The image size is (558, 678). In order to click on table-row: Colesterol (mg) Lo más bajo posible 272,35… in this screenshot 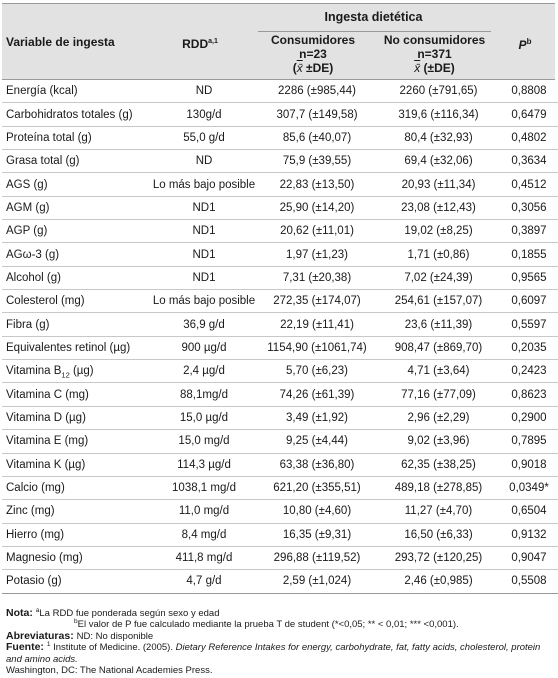, I will do `click(280, 301)`.